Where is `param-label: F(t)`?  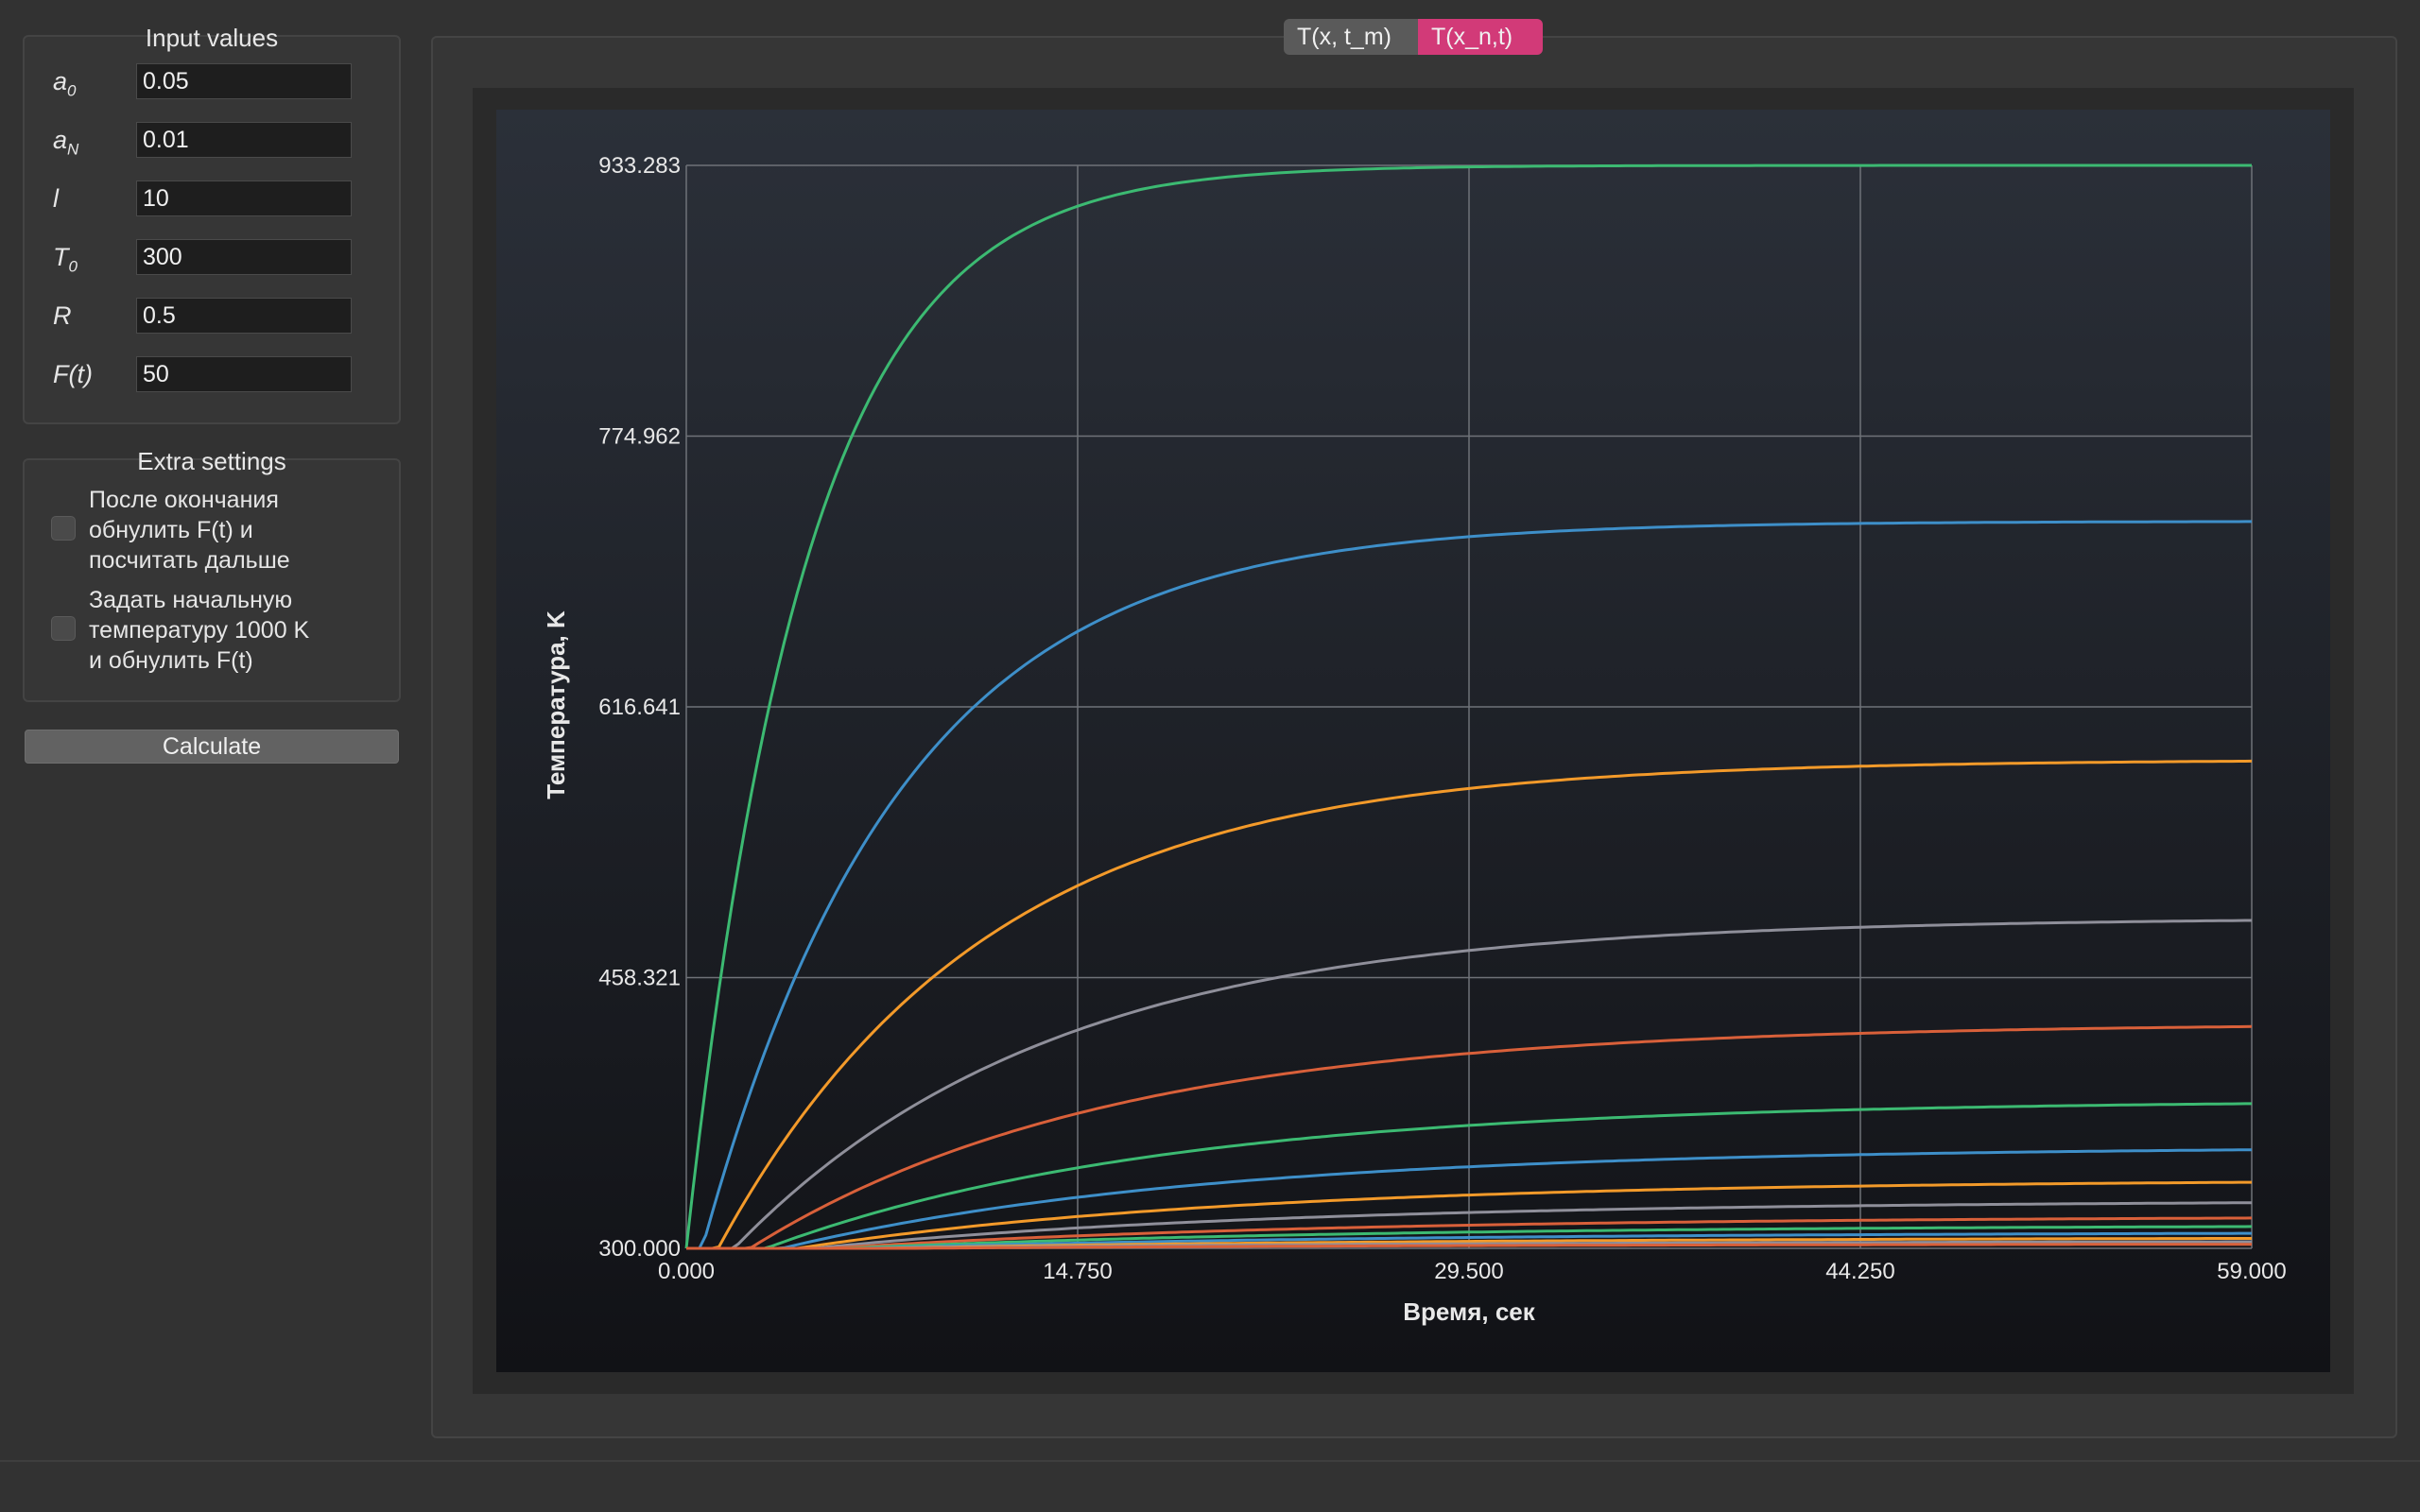 param-label: F(t) is located at coordinates (91, 376).